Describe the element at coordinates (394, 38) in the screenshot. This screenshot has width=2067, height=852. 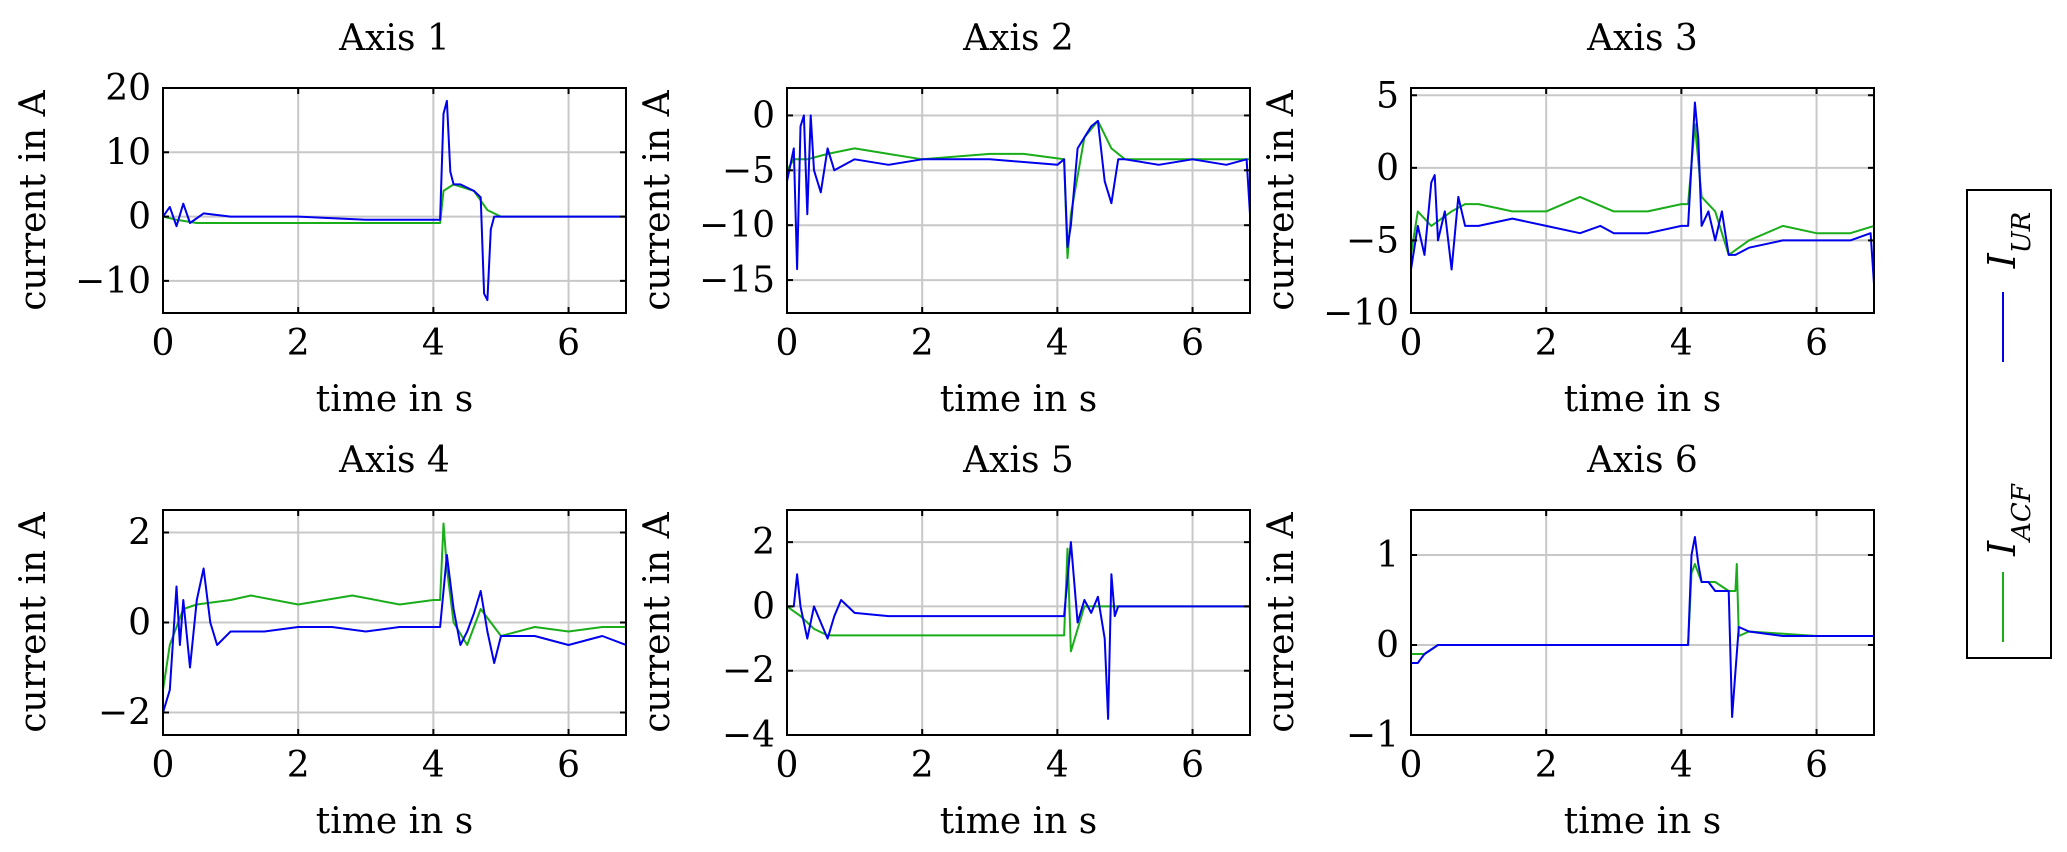
I see `subplot-title: Axis 1` at that location.